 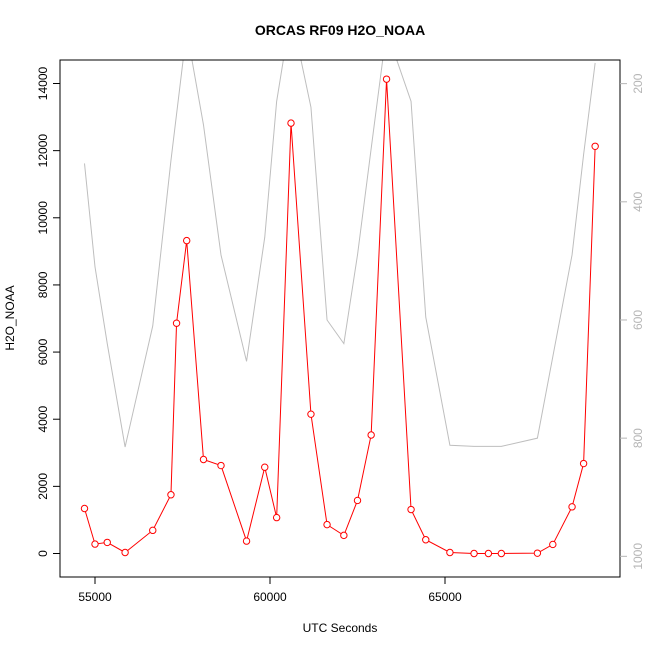 What do you see at coordinates (445, 597) in the screenshot?
I see `x-tick-label: 65000` at bounding box center [445, 597].